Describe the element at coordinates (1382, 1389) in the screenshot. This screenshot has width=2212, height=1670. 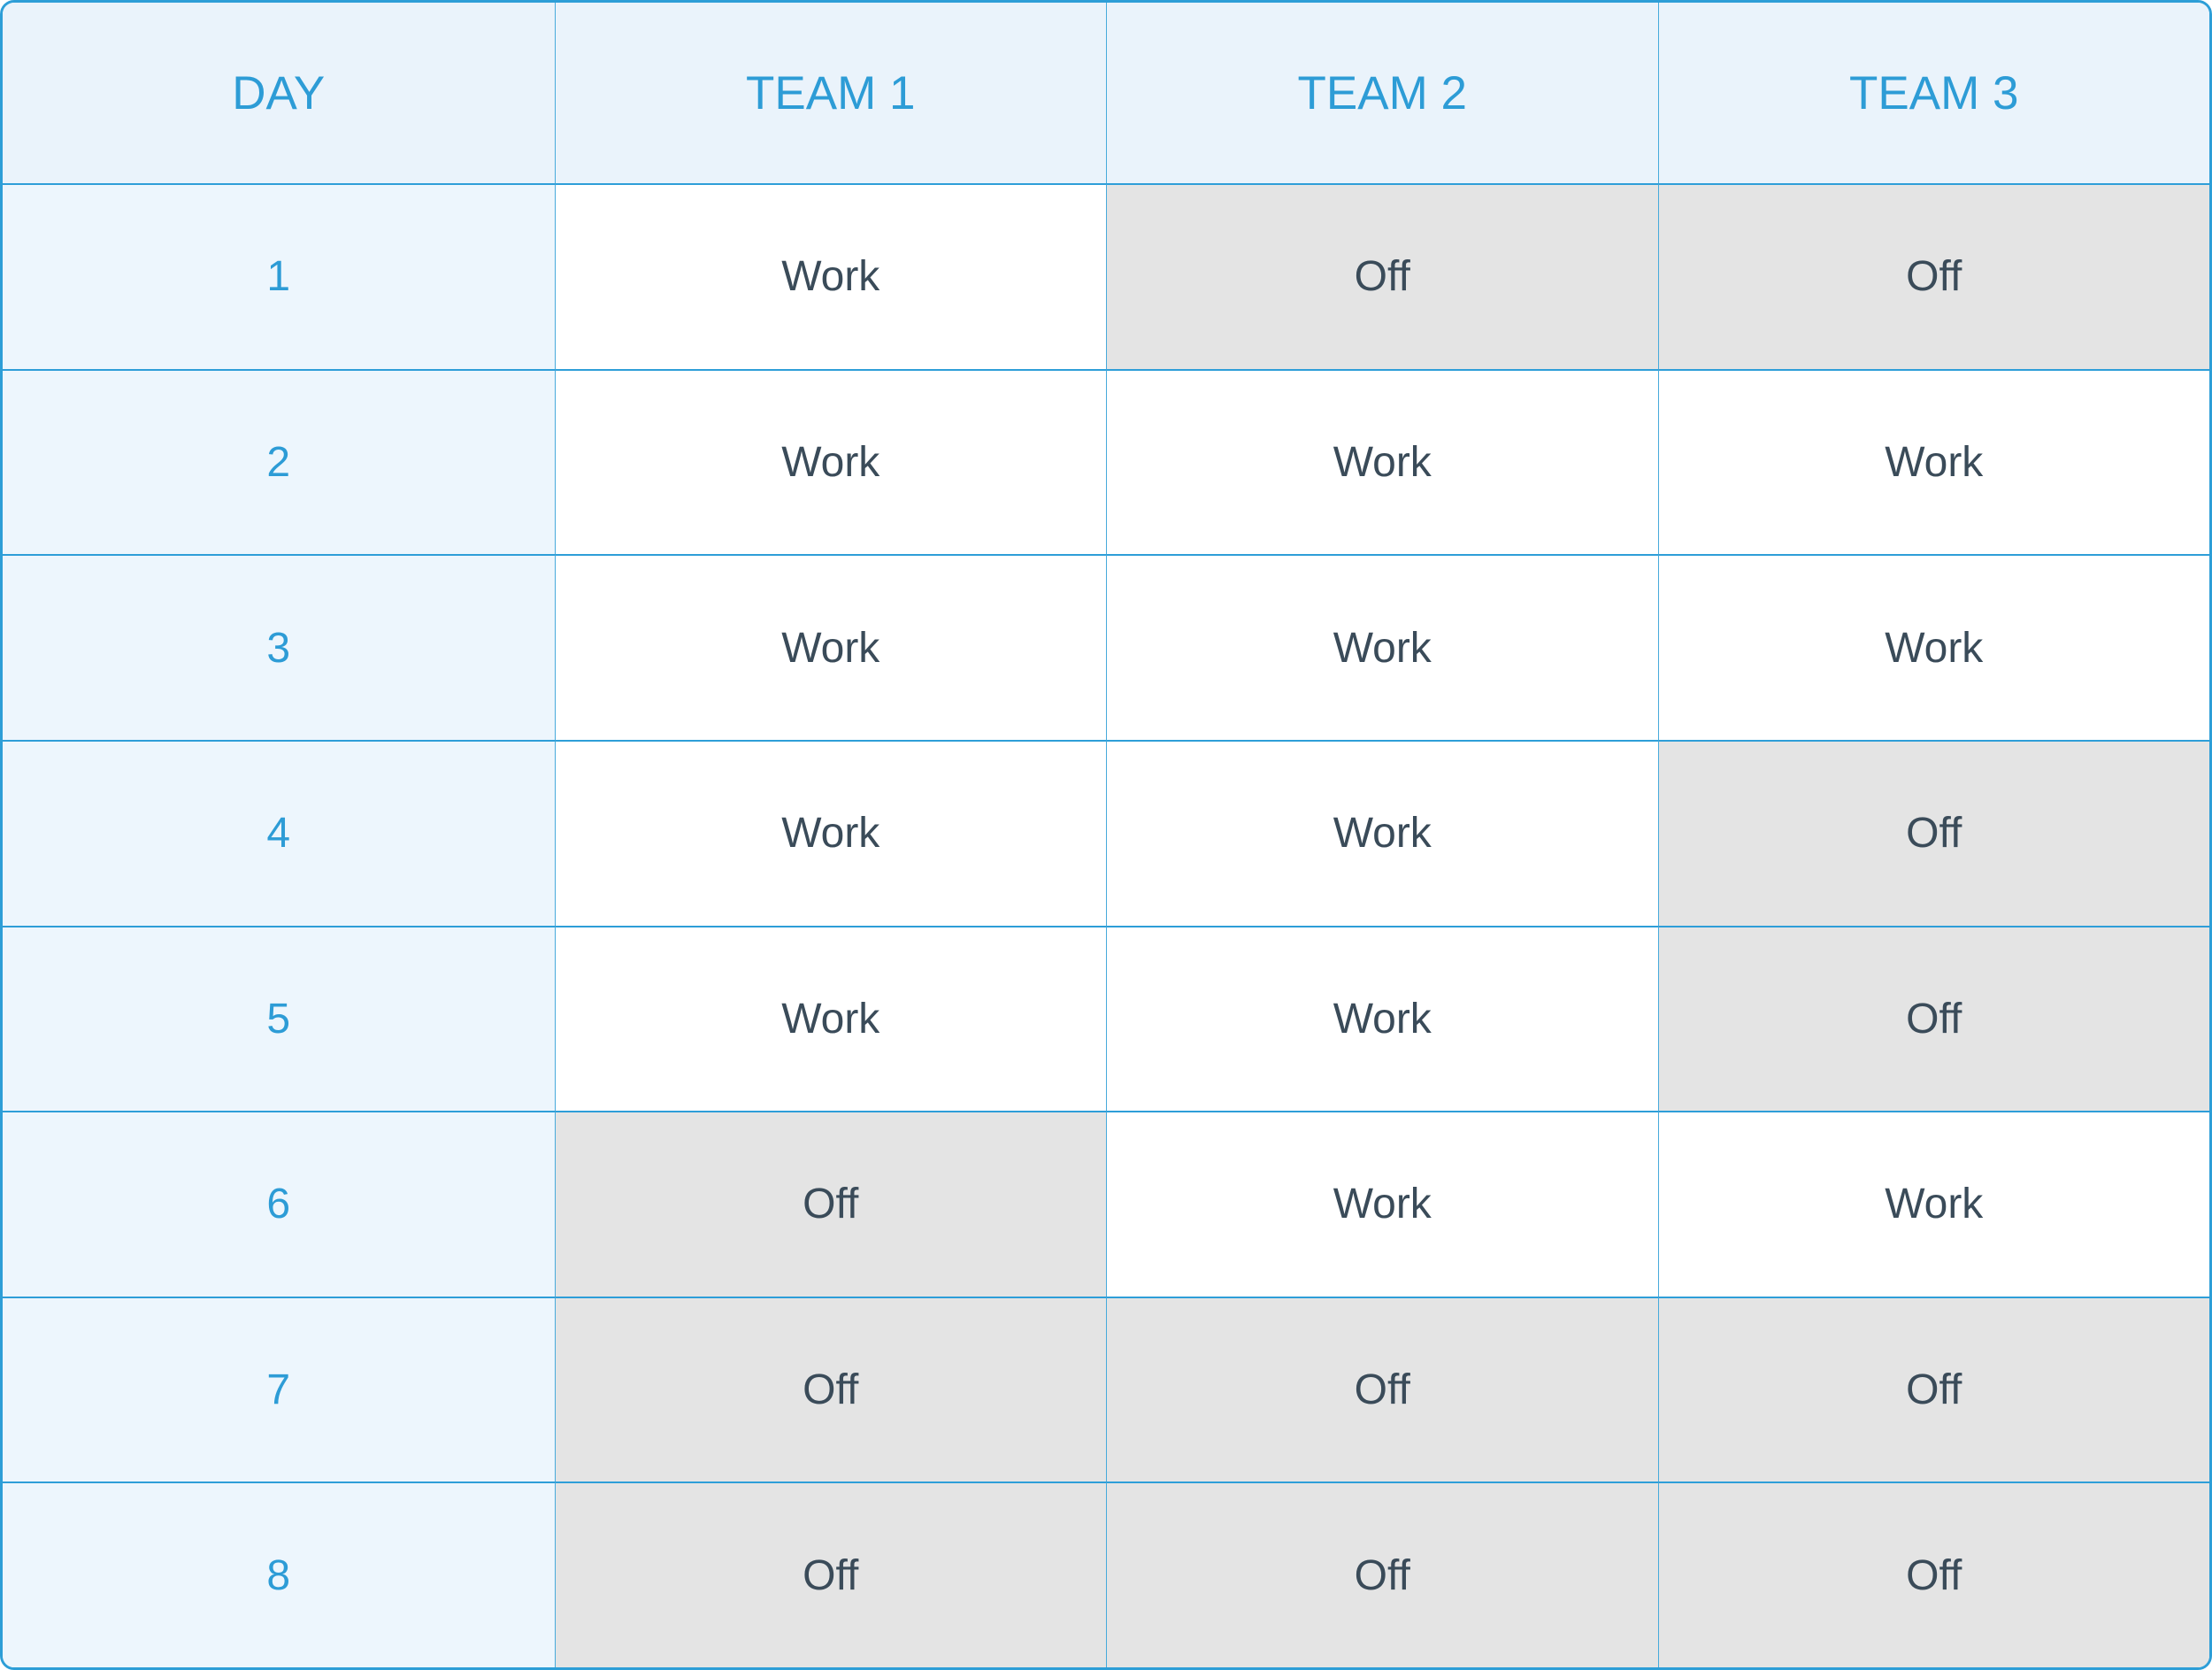
I see `cell-day7-team2: Off` at that location.